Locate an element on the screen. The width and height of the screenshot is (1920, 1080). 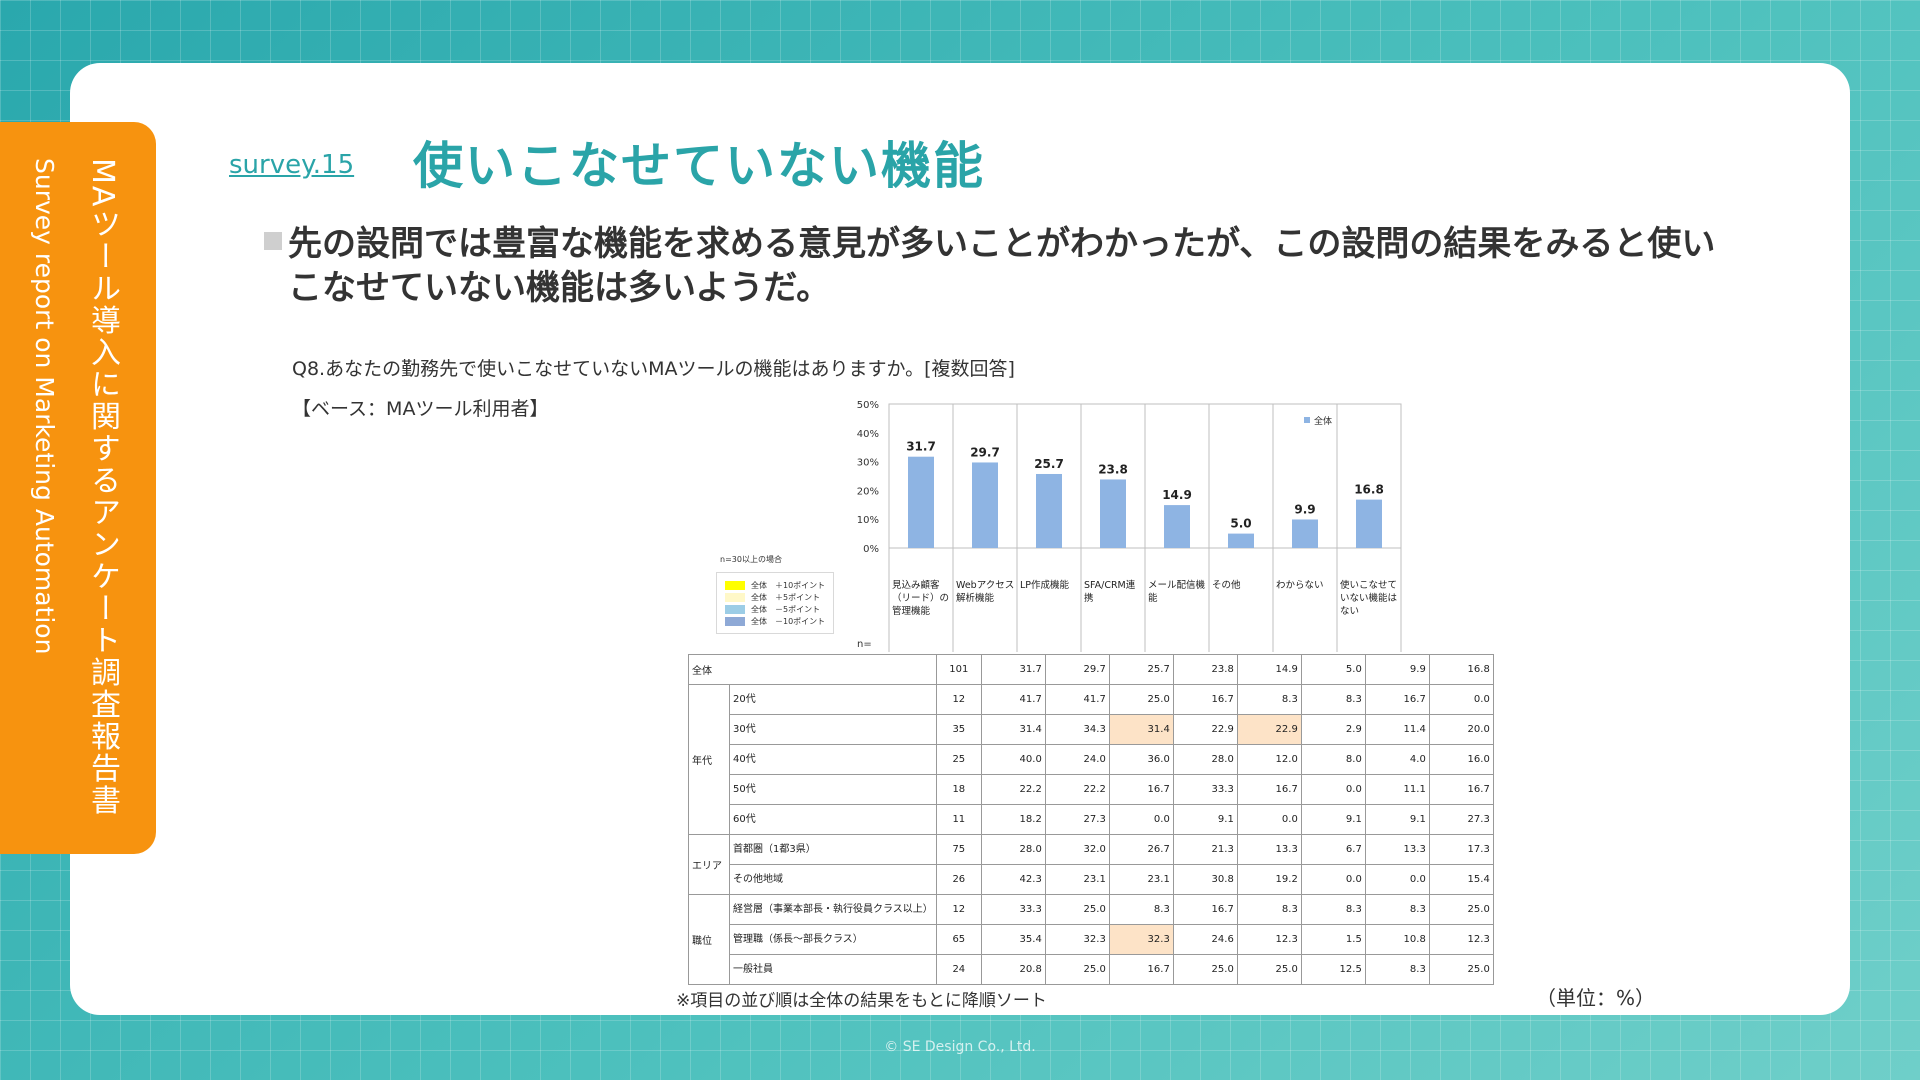
mini-legend-item: 全体 ＋5ポイント is located at coordinates (779, 597).